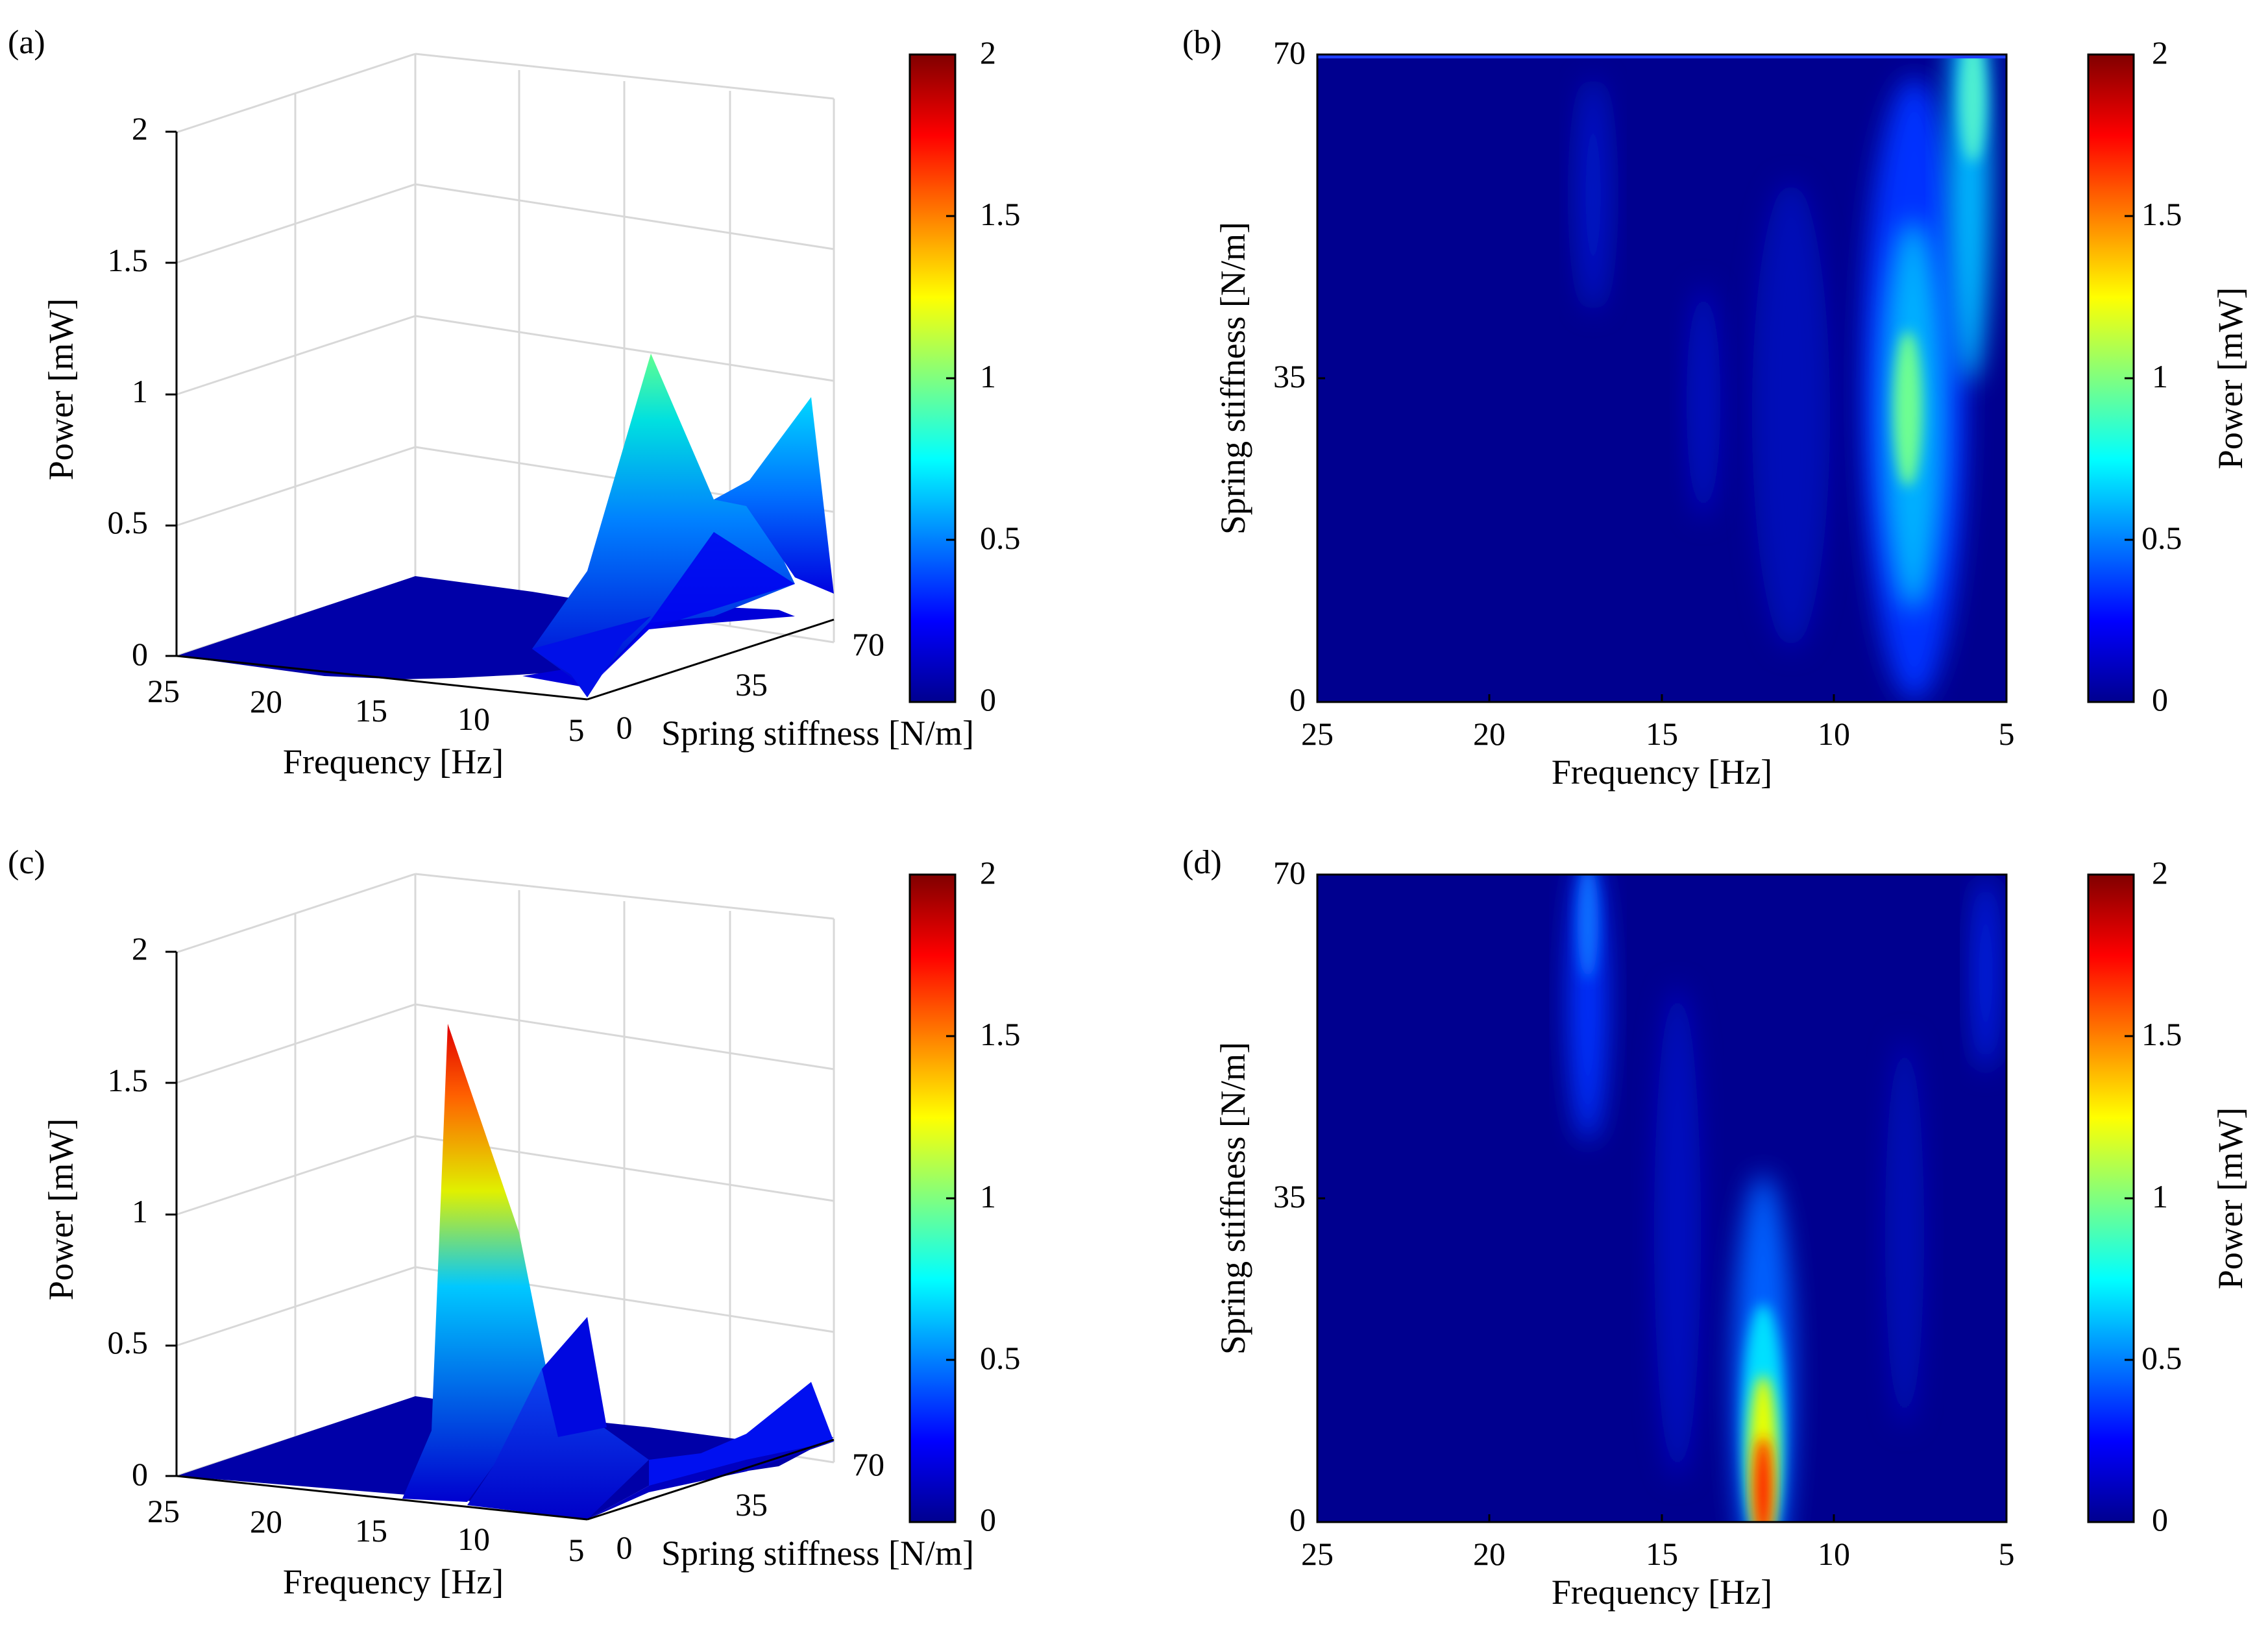 Image resolution: width=2268 pixels, height=1633 pixels. I want to click on panel-label-c: (c), so click(26, 863).